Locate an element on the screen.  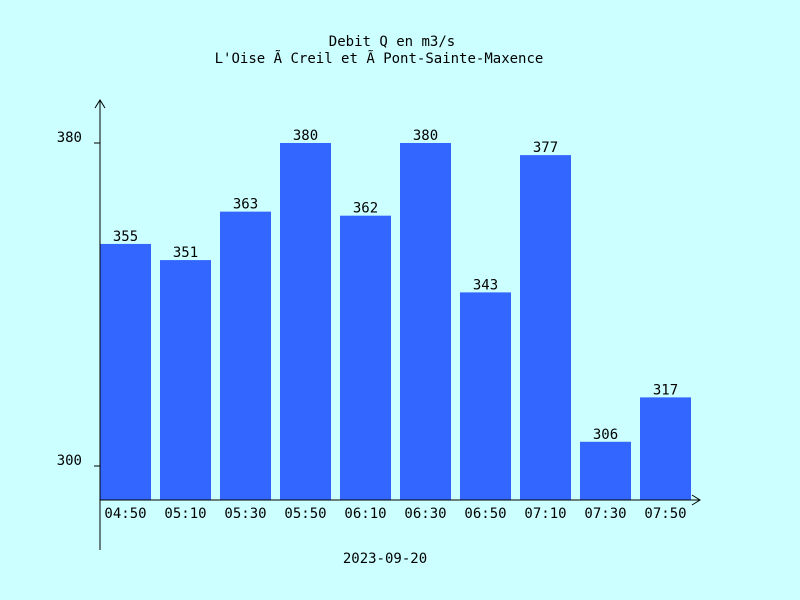
bar-value-label: 306 is located at coordinates (605, 435).